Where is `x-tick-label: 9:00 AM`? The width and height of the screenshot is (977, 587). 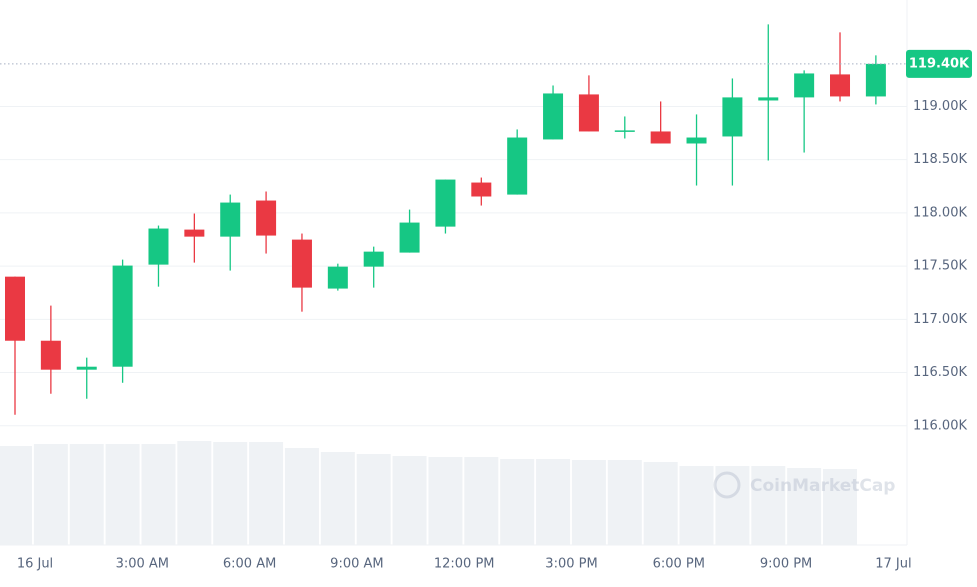
x-tick-label: 9:00 AM is located at coordinates (356, 564).